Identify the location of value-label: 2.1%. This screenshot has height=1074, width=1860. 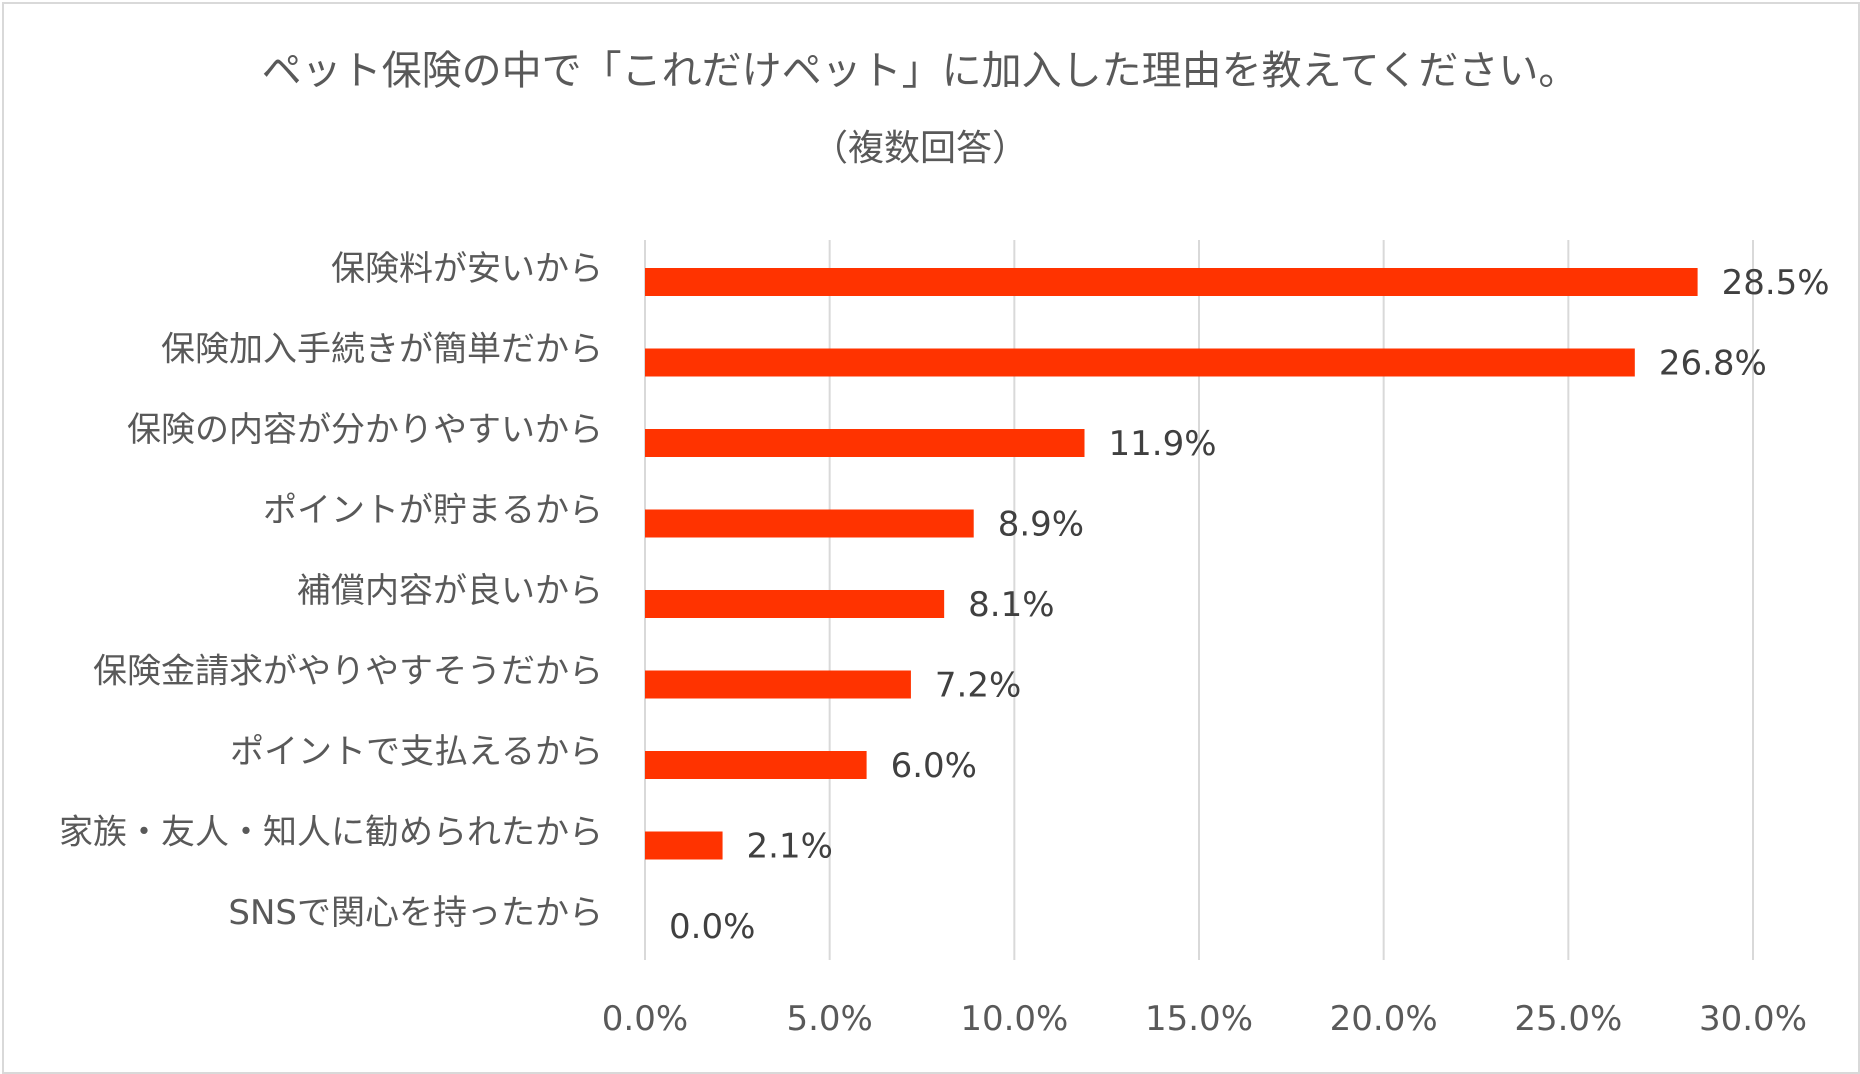
(790, 847).